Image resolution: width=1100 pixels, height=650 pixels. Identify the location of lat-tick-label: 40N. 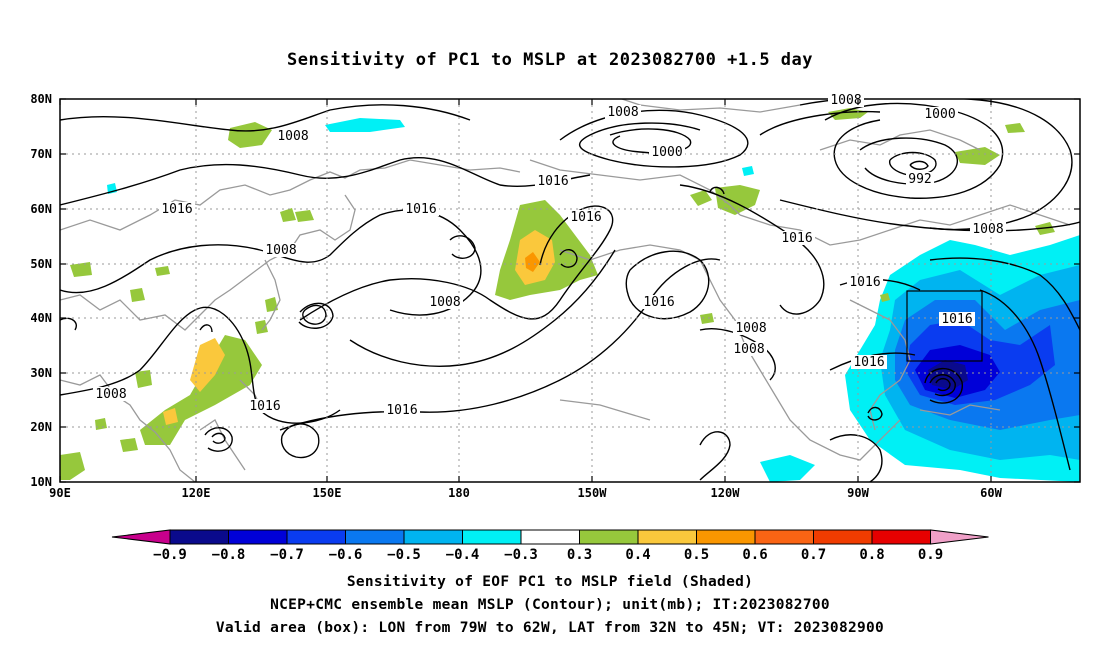
(41, 318).